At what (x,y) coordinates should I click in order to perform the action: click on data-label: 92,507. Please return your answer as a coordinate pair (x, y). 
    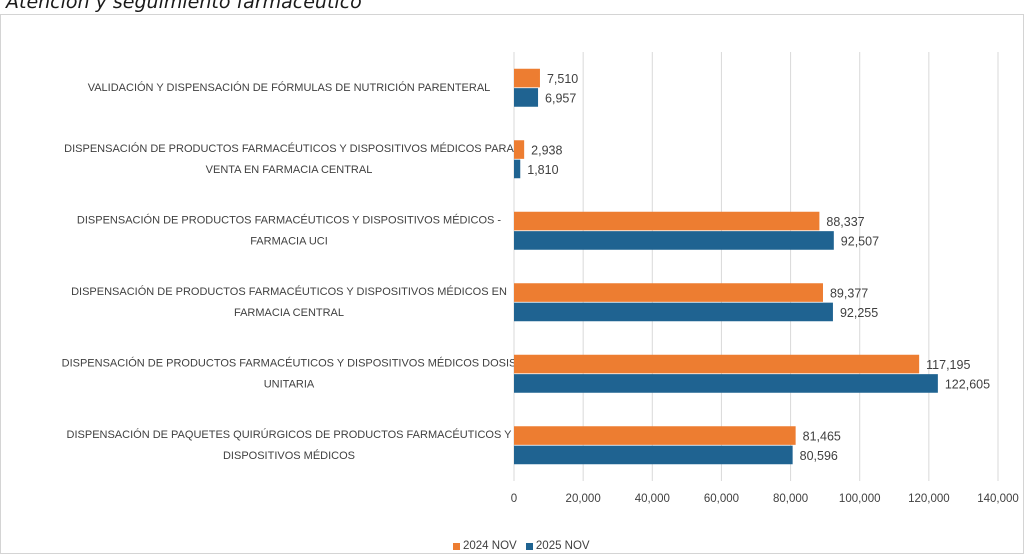
    Looking at the image, I should click on (860, 241).